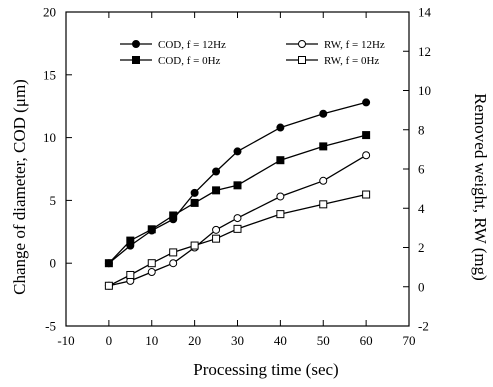 The height and width of the screenshot is (387, 493). I want to click on y-right-tick-label: 4, so click(421, 208).